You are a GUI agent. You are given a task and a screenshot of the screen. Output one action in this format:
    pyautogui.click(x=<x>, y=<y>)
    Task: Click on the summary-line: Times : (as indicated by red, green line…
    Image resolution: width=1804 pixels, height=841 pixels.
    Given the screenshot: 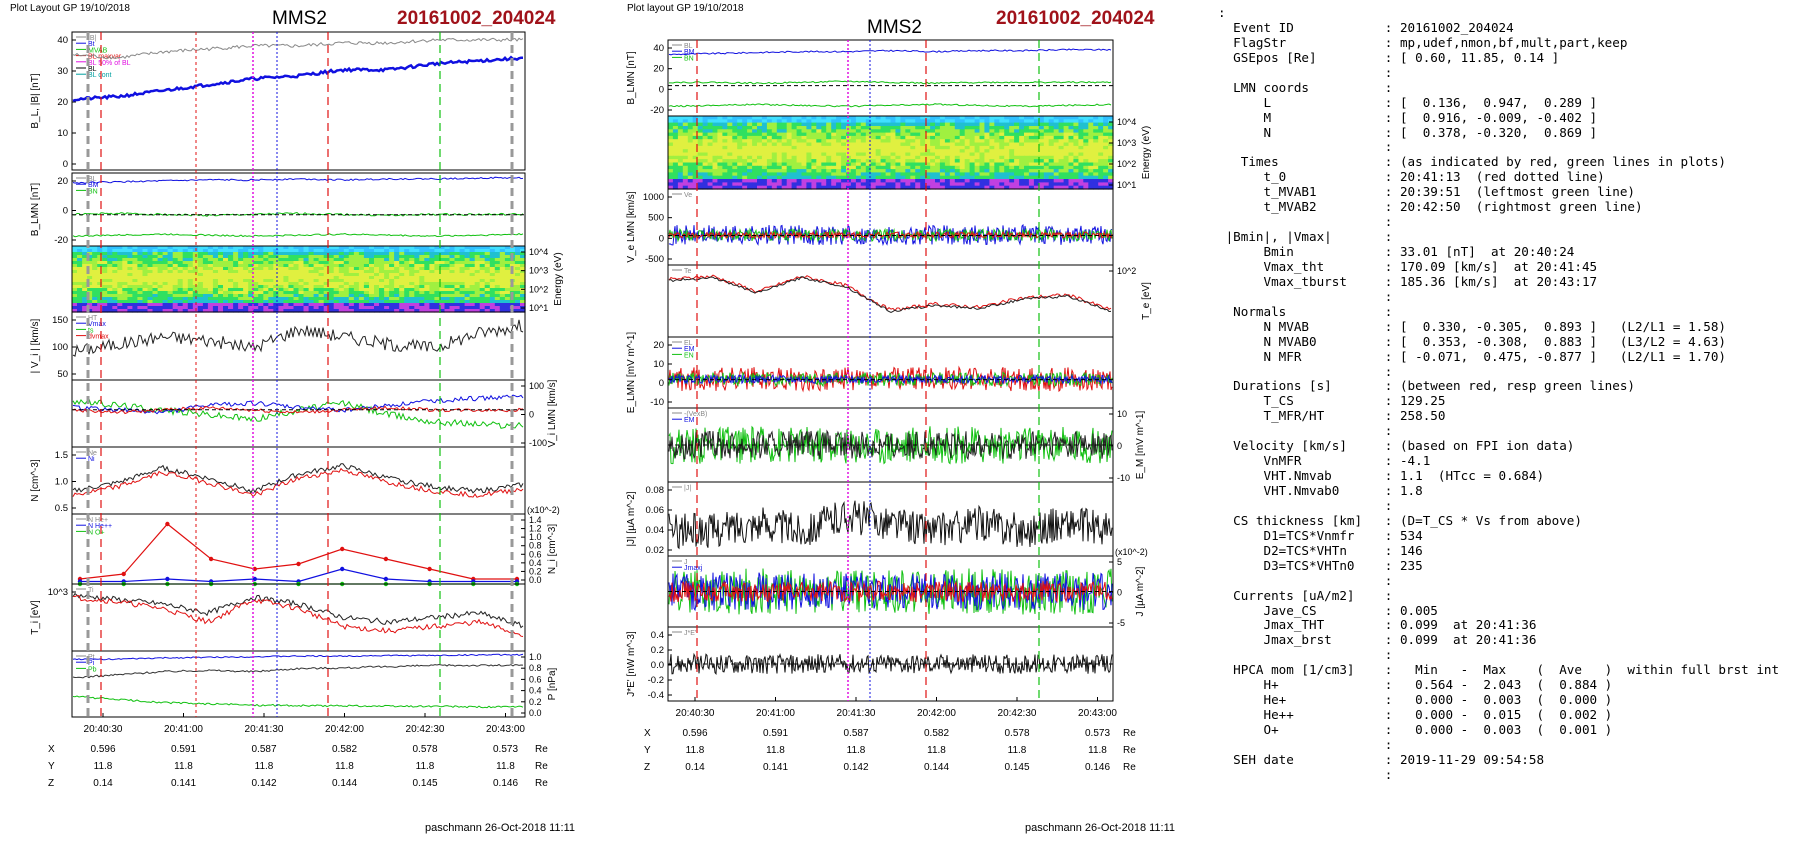 What is the action you would take?
    pyautogui.click(x=1483, y=162)
    